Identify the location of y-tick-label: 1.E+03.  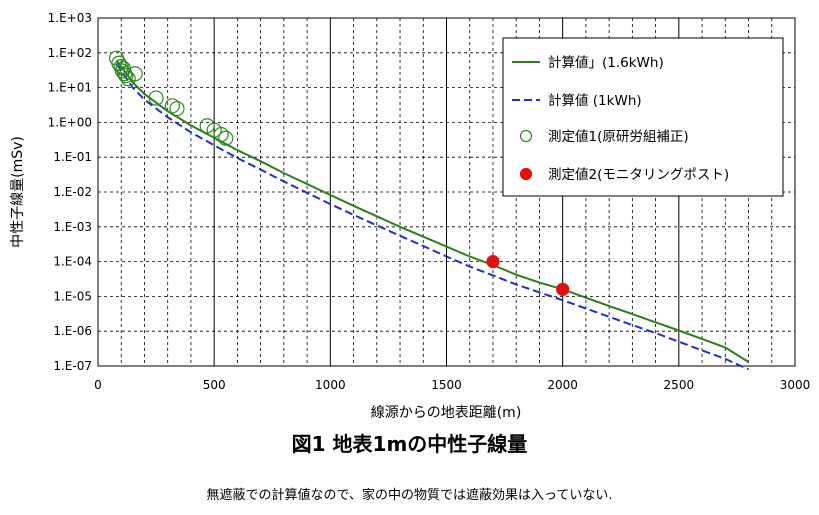
(70, 18).